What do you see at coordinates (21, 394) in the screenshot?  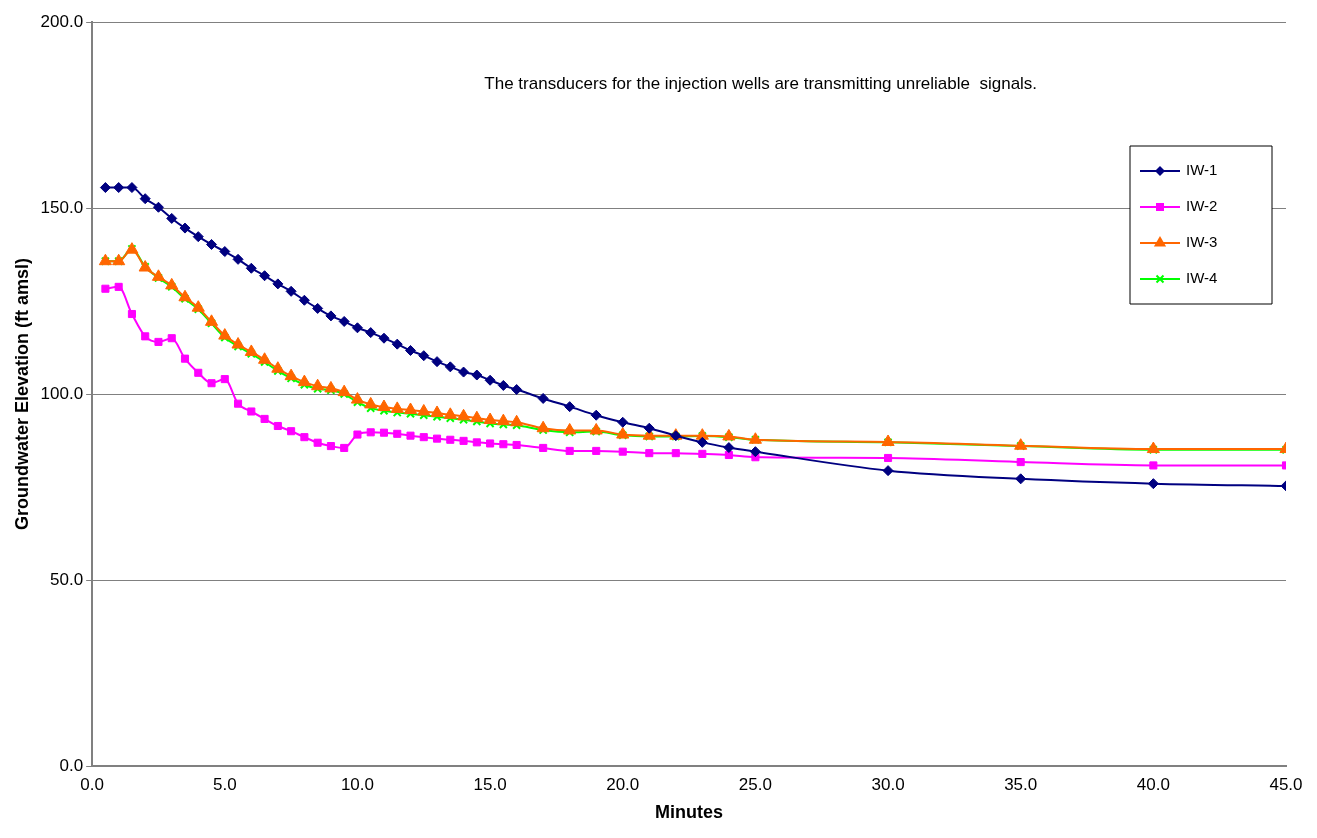 I see `y-axis-title: Groundwater Elevation (ft amsl)` at bounding box center [21, 394].